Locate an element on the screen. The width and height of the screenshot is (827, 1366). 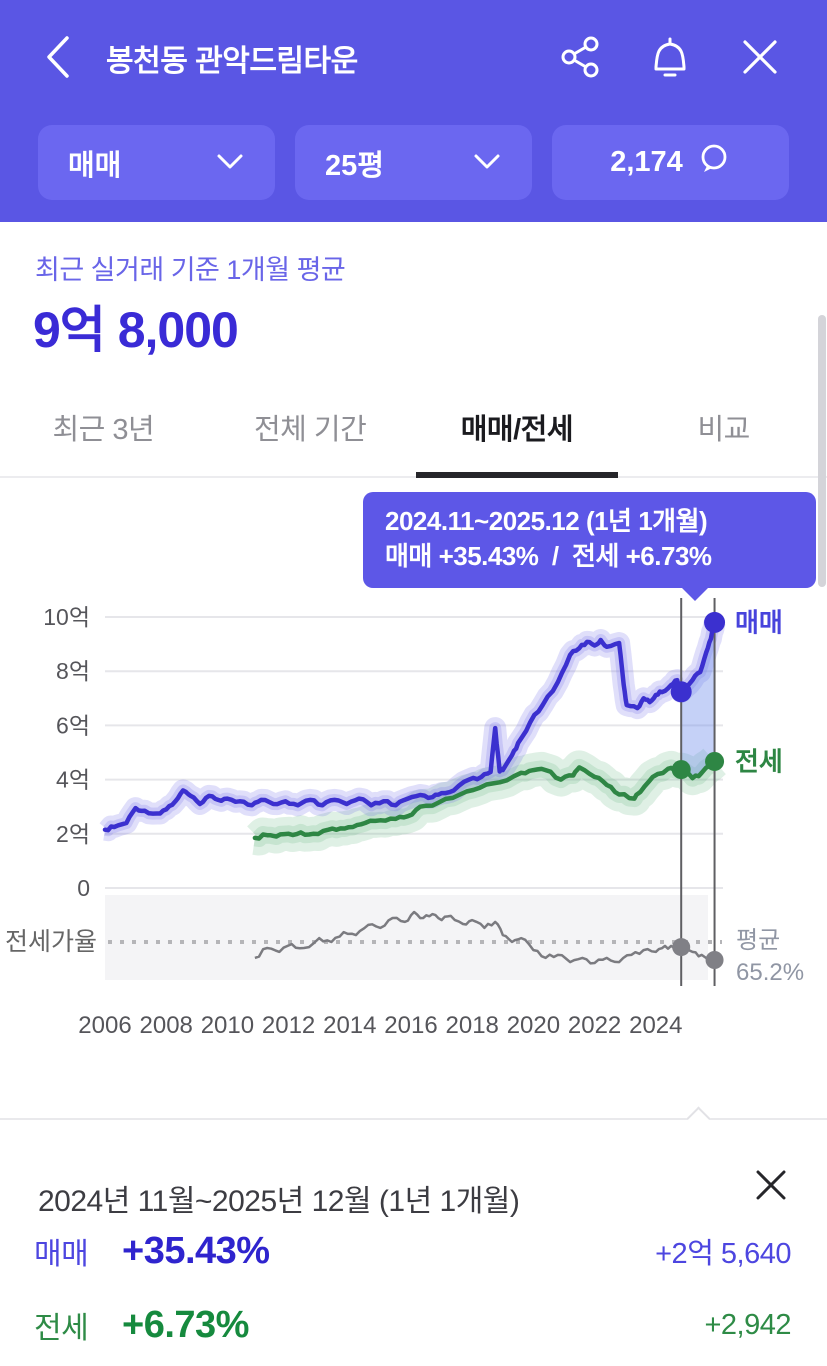
close-button is located at coordinates (760, 58).